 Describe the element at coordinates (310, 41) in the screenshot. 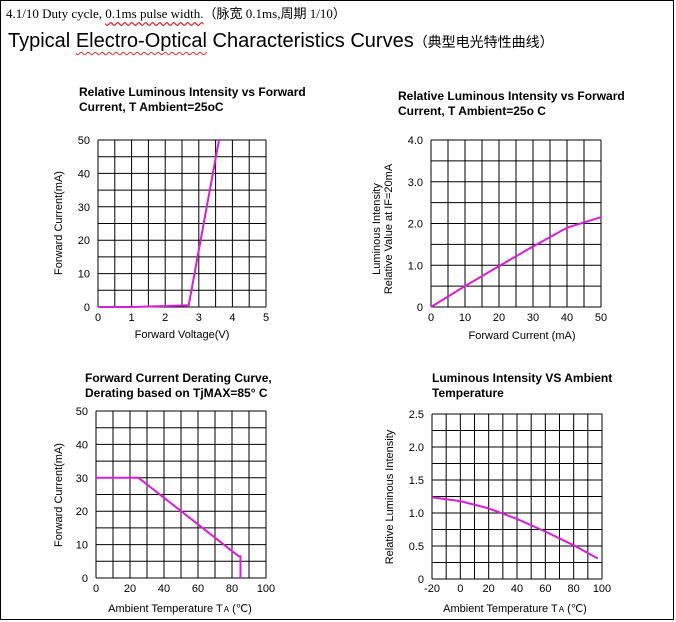

I see `title-suffix: Characteristics Curves` at that location.